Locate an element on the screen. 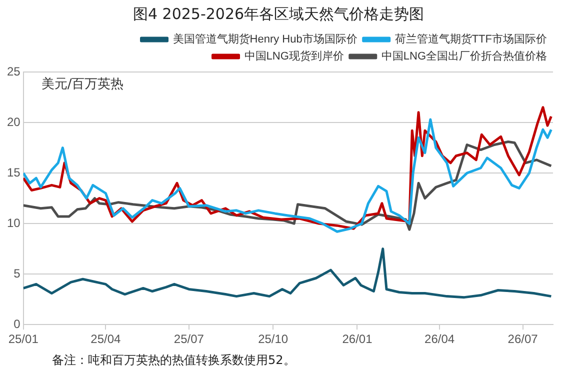  y-tick-label: 0 is located at coordinates (17, 323).